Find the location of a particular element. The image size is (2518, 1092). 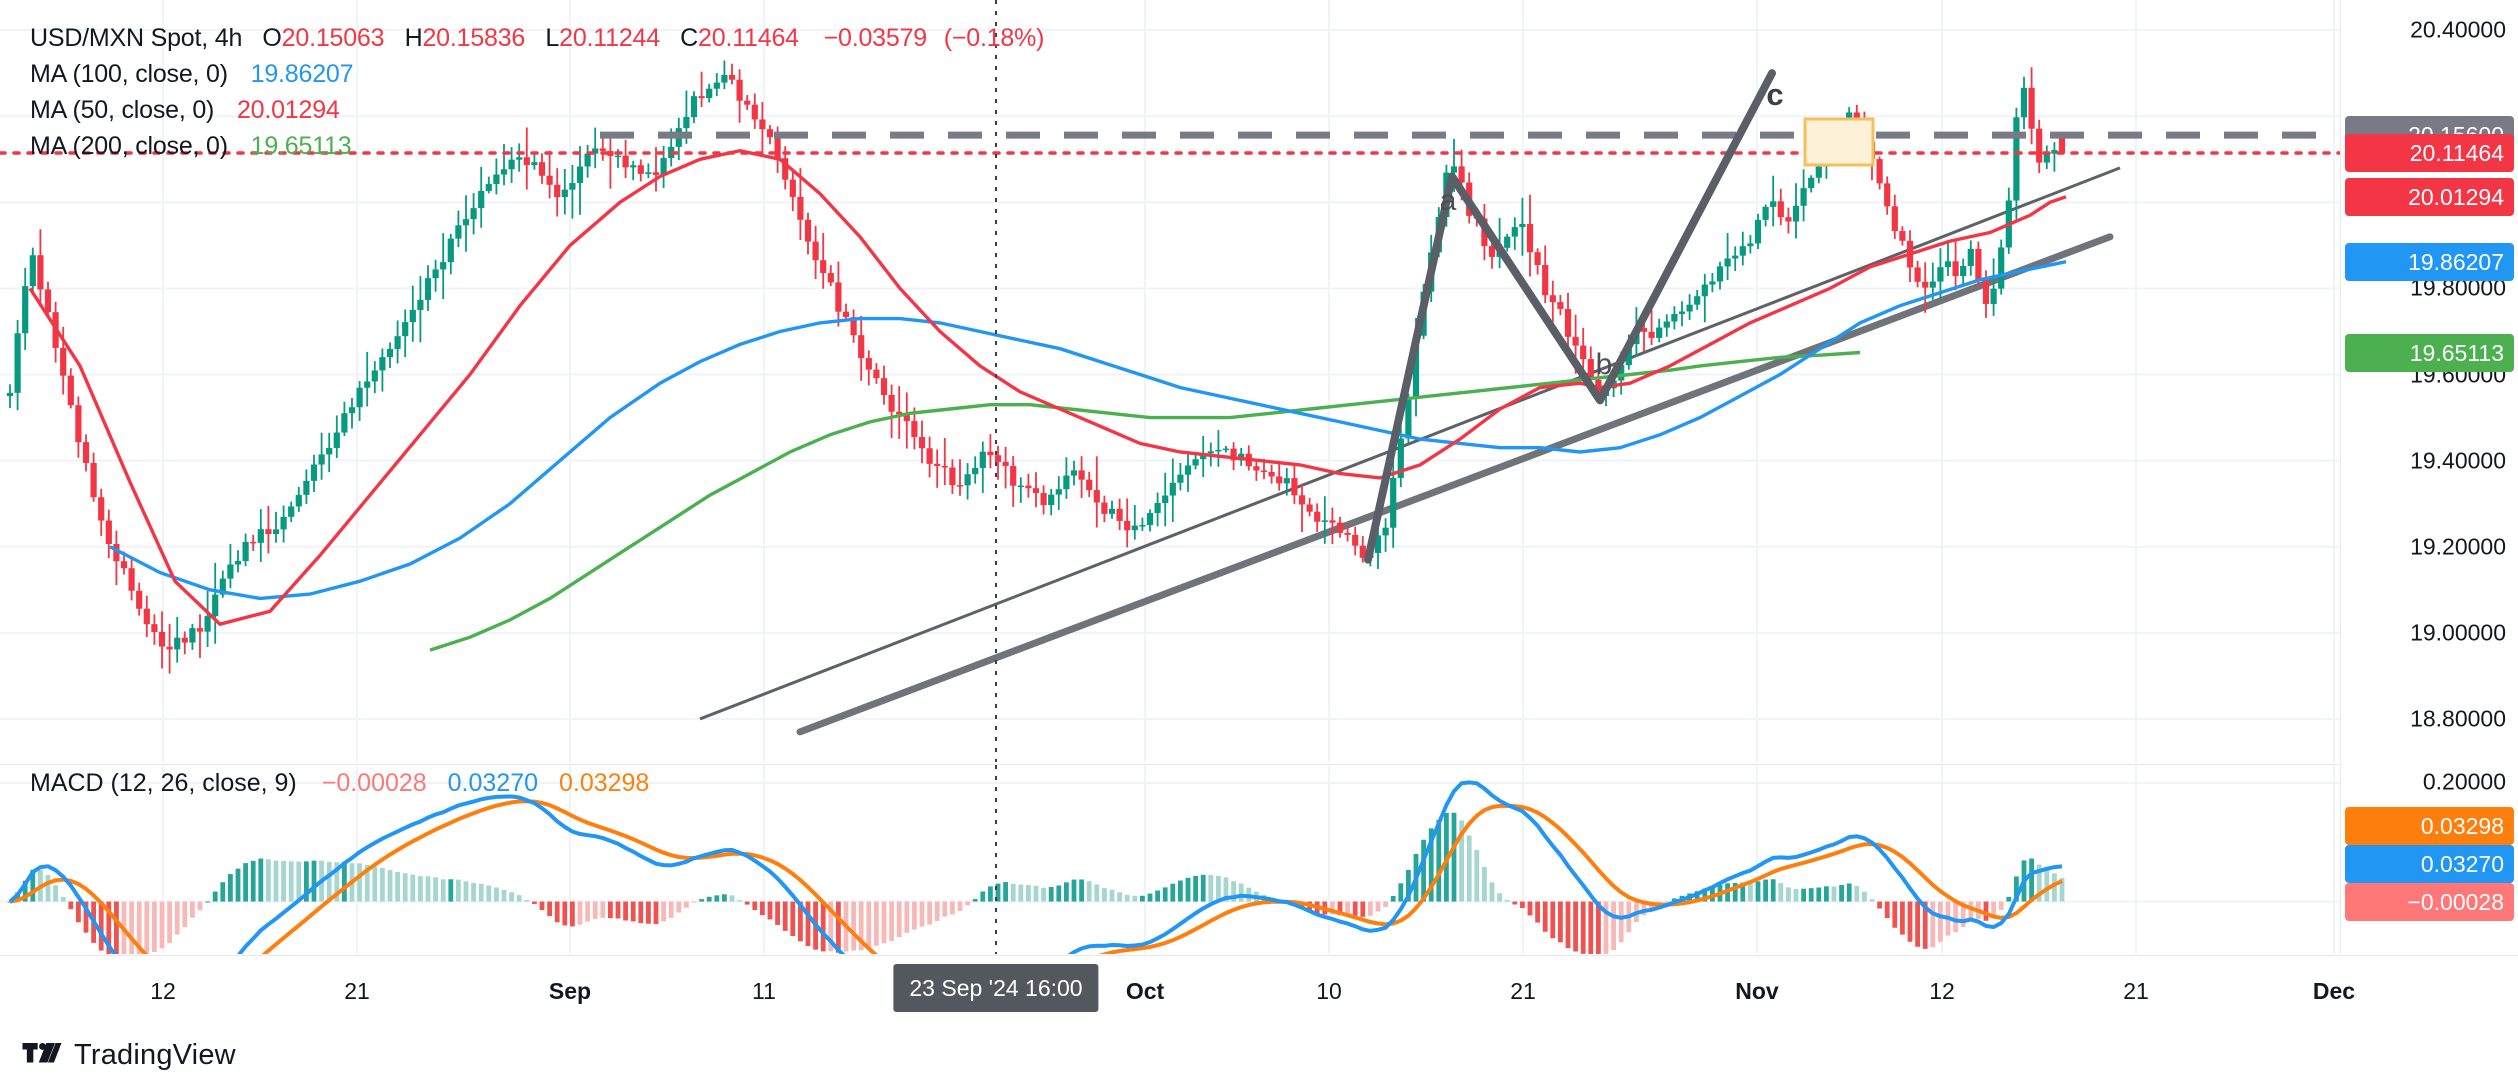

macd-hist-badge: −0.00028 is located at coordinates (2429, 902).